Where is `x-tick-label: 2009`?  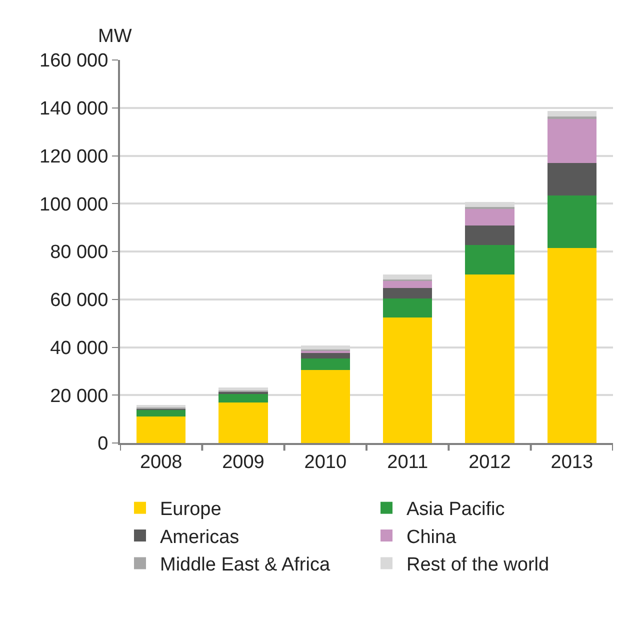
x-tick-label: 2009 is located at coordinates (243, 462).